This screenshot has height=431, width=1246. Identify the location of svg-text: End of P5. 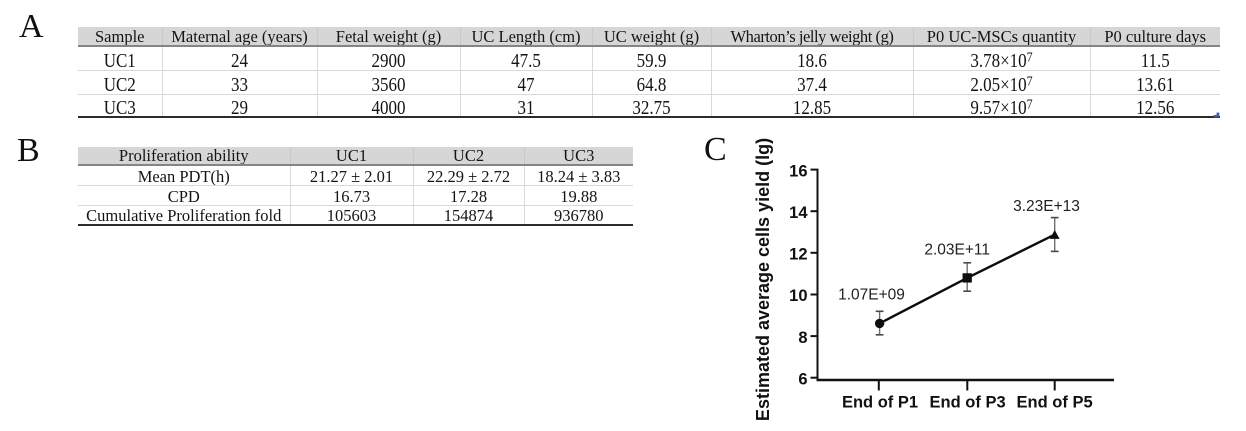
(1055, 403).